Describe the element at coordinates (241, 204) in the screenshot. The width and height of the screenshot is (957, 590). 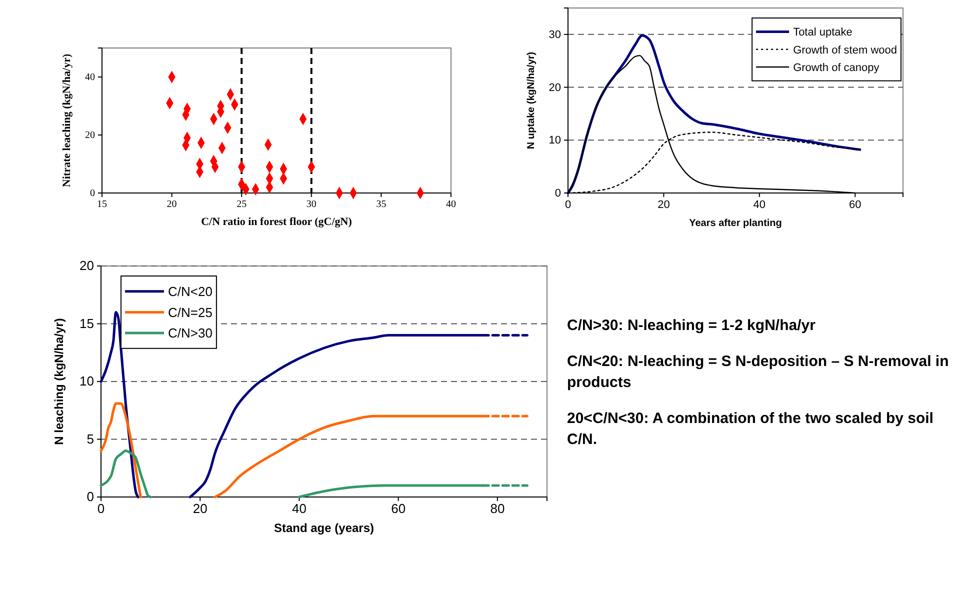
I see `x-tick-label: 25` at that location.